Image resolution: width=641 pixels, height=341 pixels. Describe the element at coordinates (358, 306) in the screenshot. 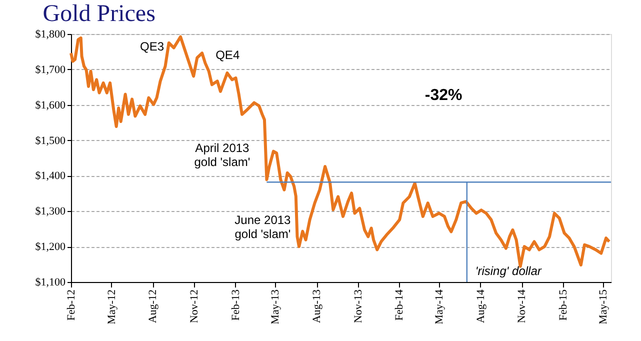

I see `x-tick-label: Nov-13` at that location.